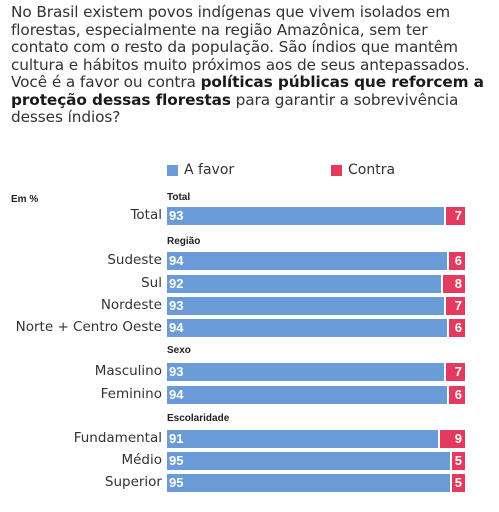  What do you see at coordinates (141, 460) in the screenshot?
I see `row-label: Médio` at bounding box center [141, 460].